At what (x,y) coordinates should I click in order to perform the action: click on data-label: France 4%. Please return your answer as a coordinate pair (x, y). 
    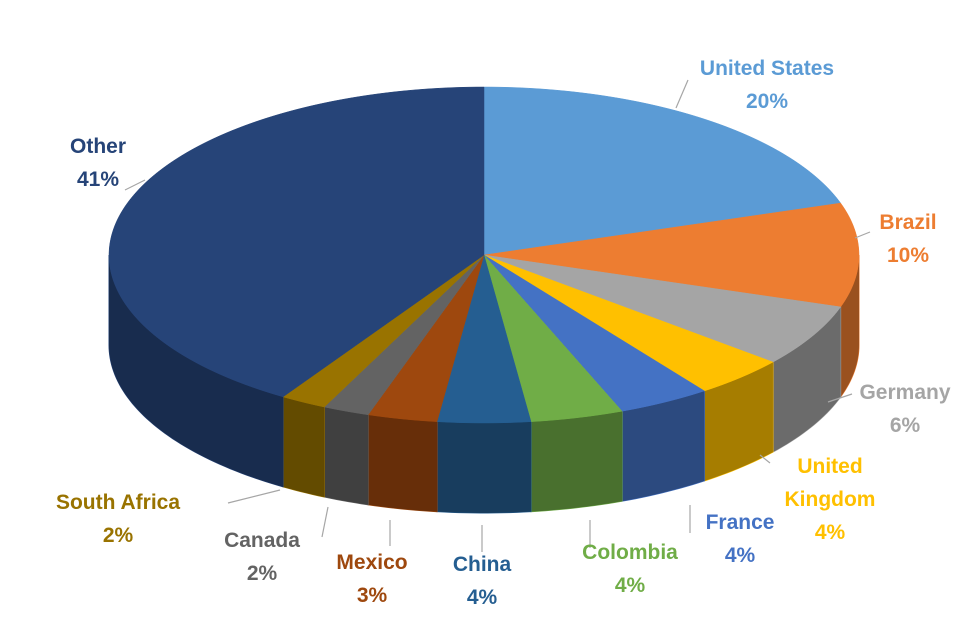
    Looking at the image, I should click on (740, 539).